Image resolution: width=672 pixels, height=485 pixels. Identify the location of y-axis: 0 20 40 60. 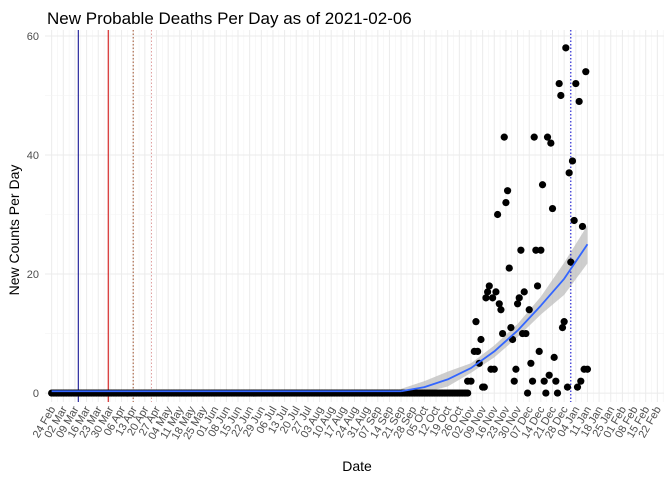
(33, 215).